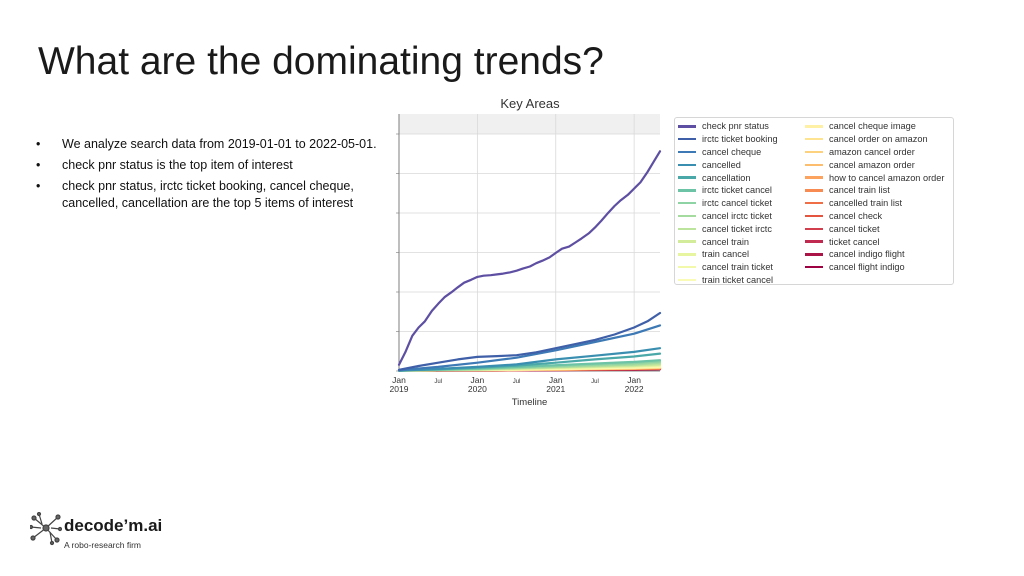  I want to click on legend-item: cancel ticket, so click(874, 228).